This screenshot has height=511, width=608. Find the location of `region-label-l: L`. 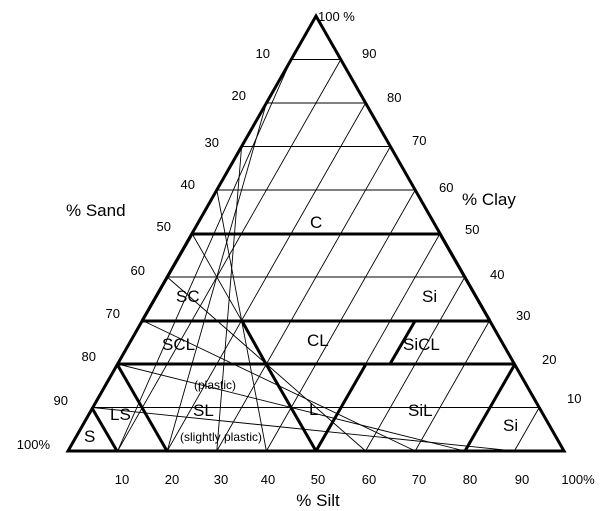

region-label-l: L is located at coordinates (313, 409).